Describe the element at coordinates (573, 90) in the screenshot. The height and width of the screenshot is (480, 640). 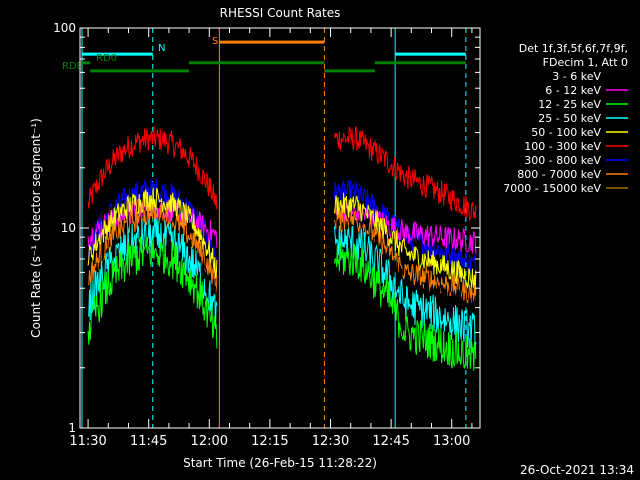
I see `legend-label: 6 - 12 keV` at that location.